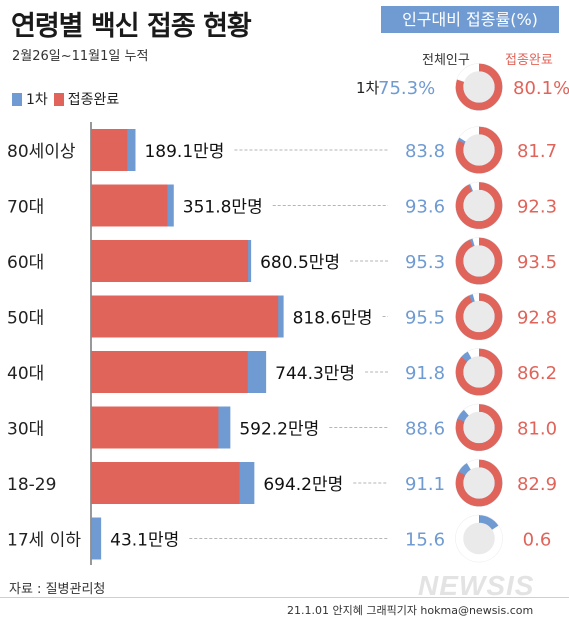 This screenshot has width=569, height=618. What do you see at coordinates (96, 538) in the screenshot?
I see `bar-first-dose` at bounding box center [96, 538].